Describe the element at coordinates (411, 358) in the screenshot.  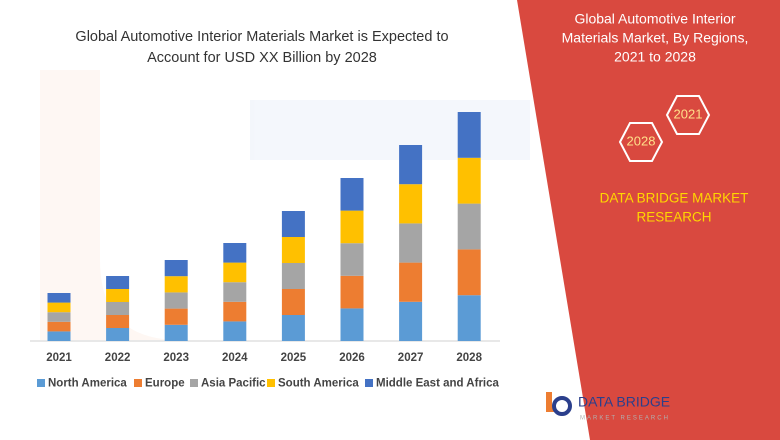
I see `x-tick-label: 2027` at that location.